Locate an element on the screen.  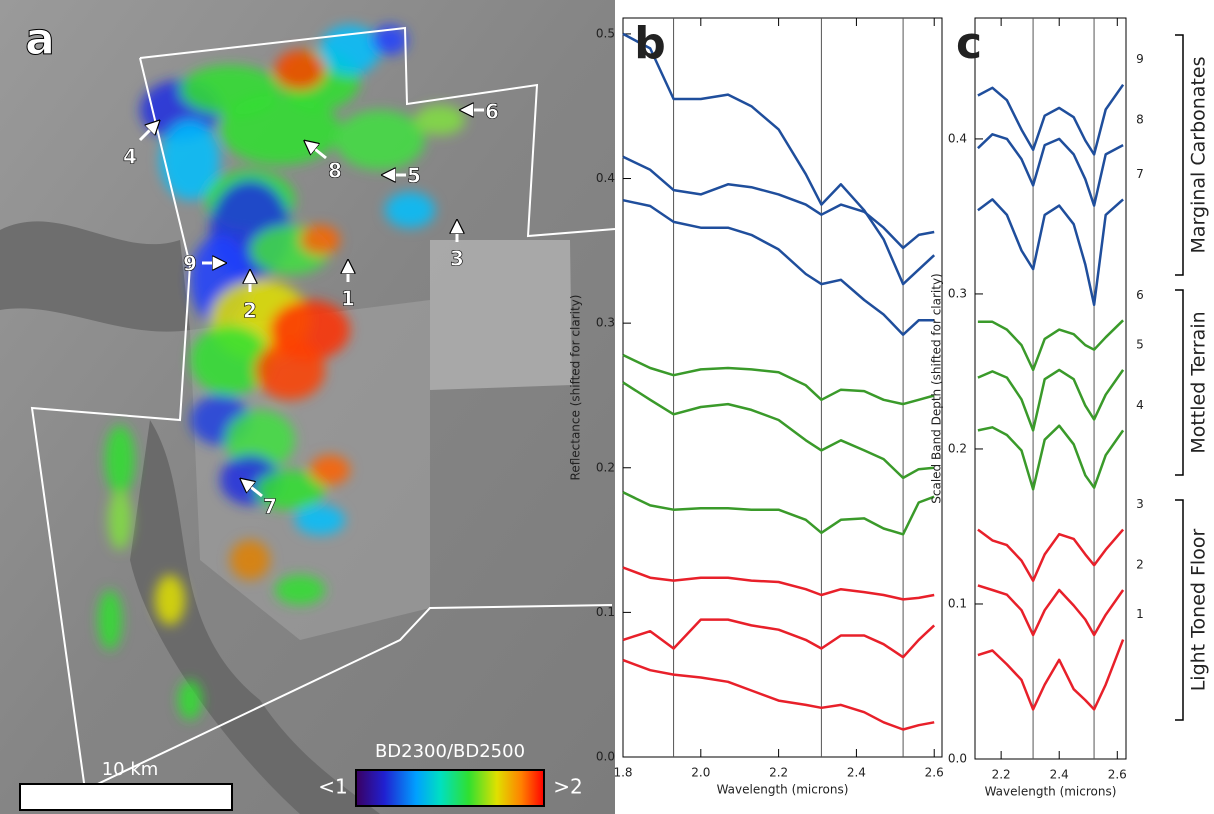
group-label: Marginal Carbonates is located at coordinates (1199, 155).